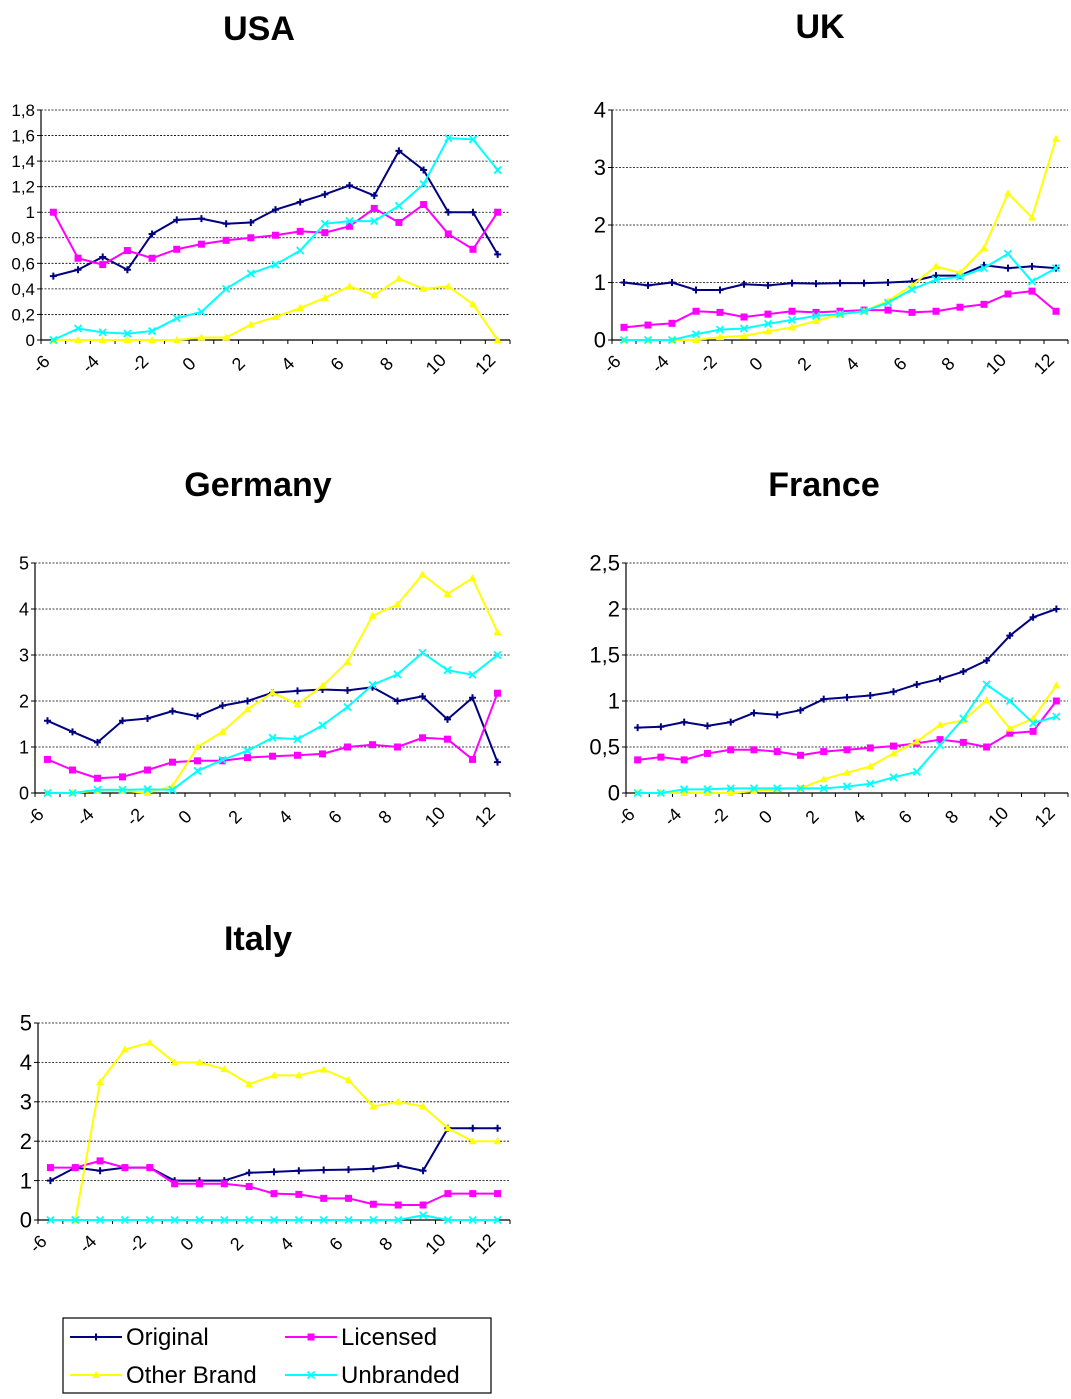 The image size is (1071, 1399). What do you see at coordinates (1045, 817) in the screenshot?
I see `france-x-tick-label: 12` at bounding box center [1045, 817].